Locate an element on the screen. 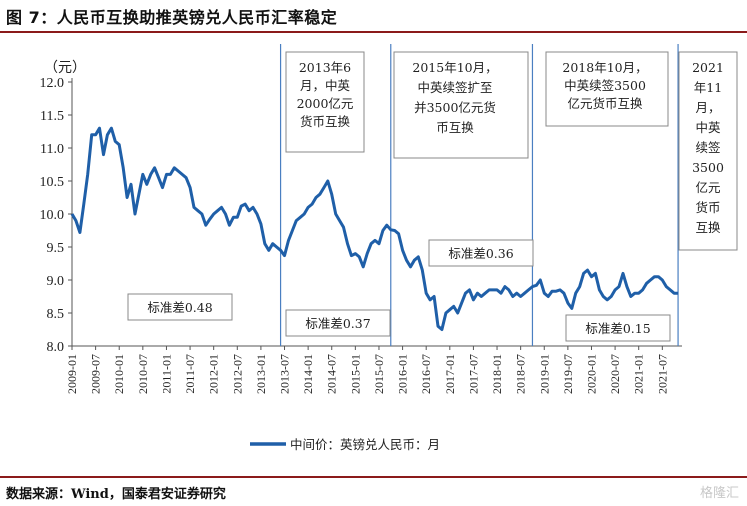 Image resolution: width=747 pixels, height=506 pixels. std-text: 标准差0.15 is located at coordinates (617, 328).